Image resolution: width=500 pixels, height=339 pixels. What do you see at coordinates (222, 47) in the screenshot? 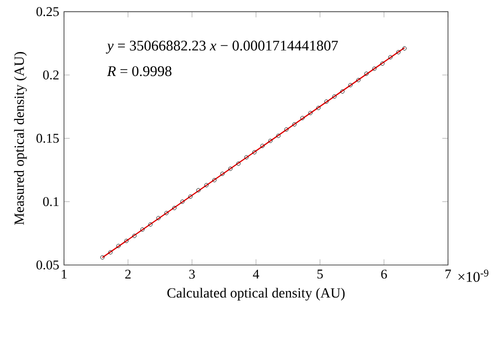
I see `annotation: y = 35066882.23 x − 0.0001714441807` at bounding box center [222, 47].